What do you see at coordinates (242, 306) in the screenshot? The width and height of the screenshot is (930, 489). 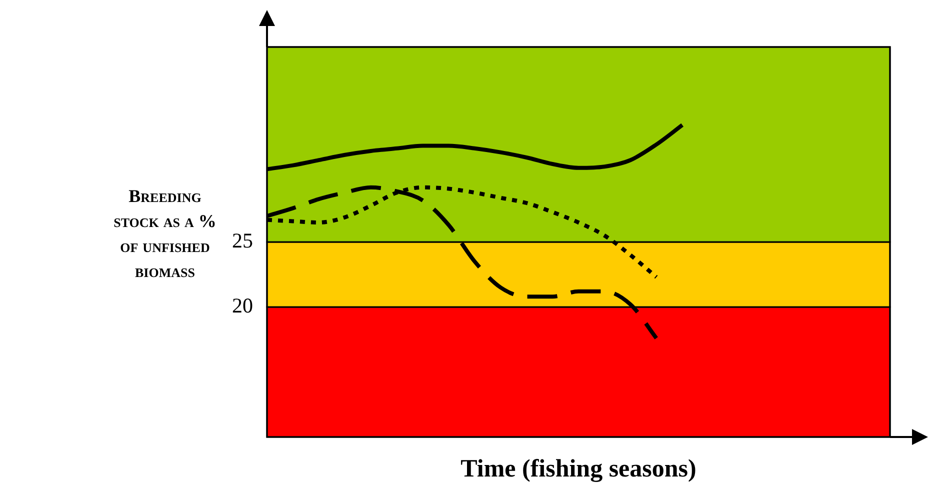 I see `y-tick-label: 20` at bounding box center [242, 306].